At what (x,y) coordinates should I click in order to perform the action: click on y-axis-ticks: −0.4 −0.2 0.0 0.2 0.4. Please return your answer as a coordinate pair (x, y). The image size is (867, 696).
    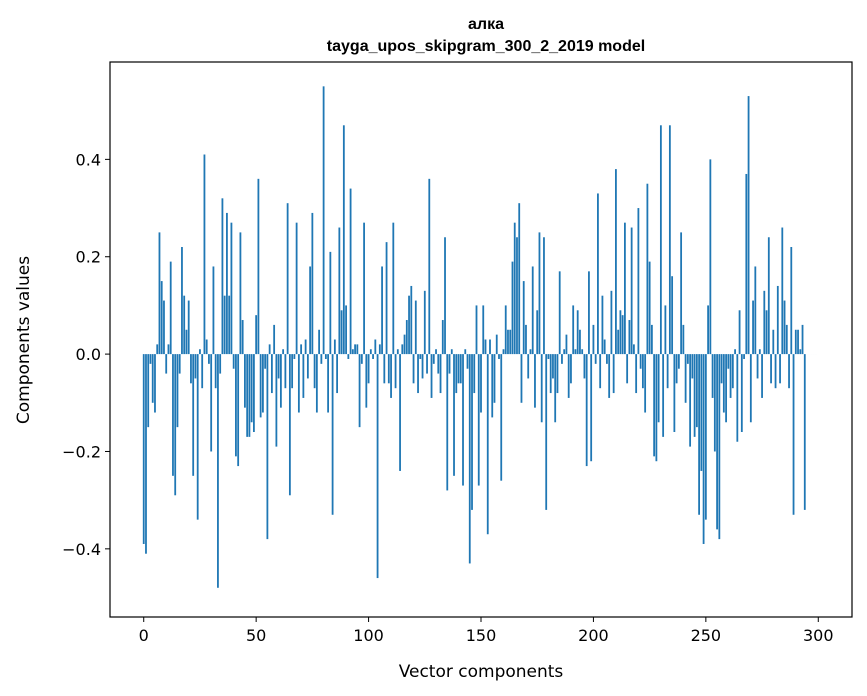
    Looking at the image, I should click on (86, 354).